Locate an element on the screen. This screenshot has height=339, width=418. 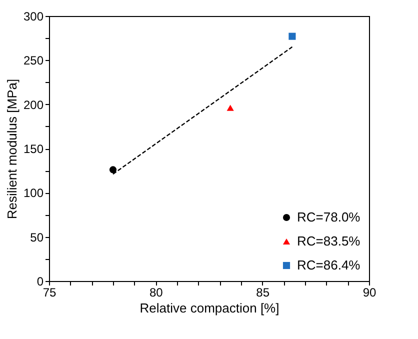
x-axis-title: Relative compaction [%] is located at coordinates (210, 308).